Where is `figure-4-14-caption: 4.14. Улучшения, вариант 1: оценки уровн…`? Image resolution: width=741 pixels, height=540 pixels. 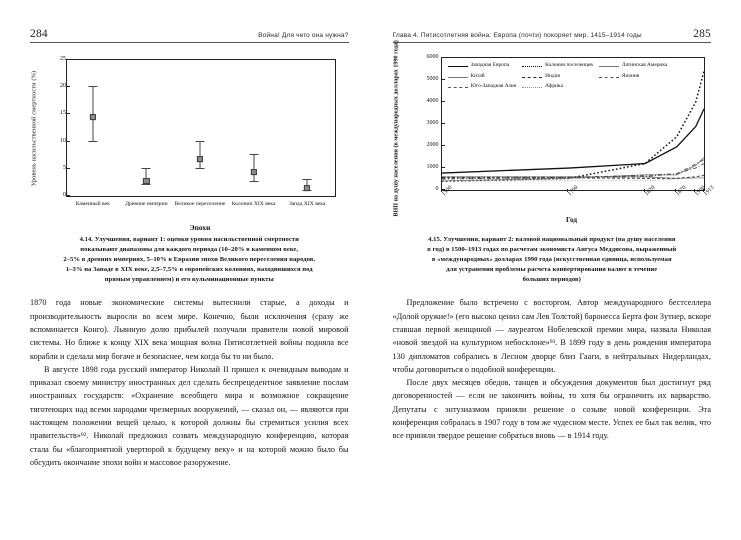
figure-4-14-caption: 4.14. Улучшения, вариант 1: оценки уровн… is located at coordinates (189, 259).